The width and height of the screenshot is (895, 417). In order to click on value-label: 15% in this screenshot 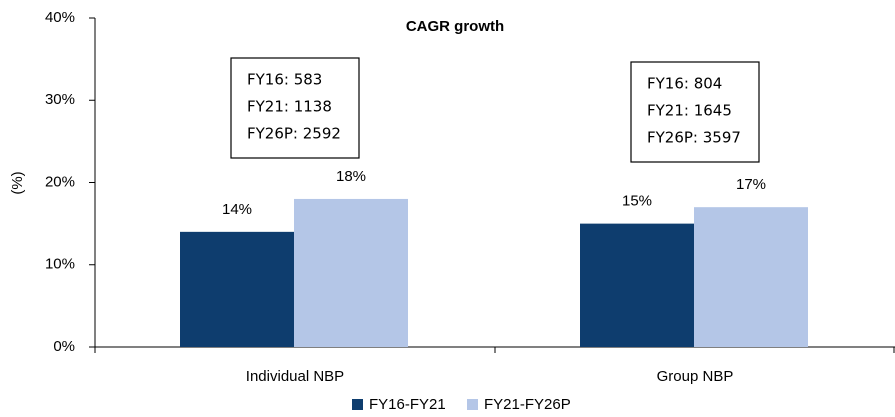, I will do `click(637, 201)`.